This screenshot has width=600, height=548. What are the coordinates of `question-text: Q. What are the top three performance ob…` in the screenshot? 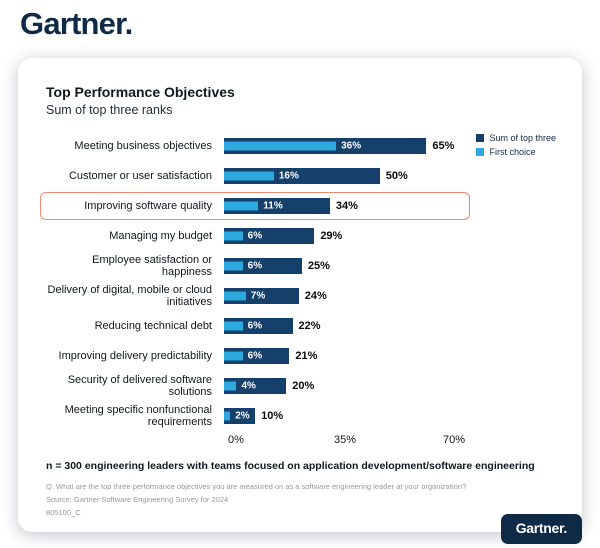 It's located at (256, 486).